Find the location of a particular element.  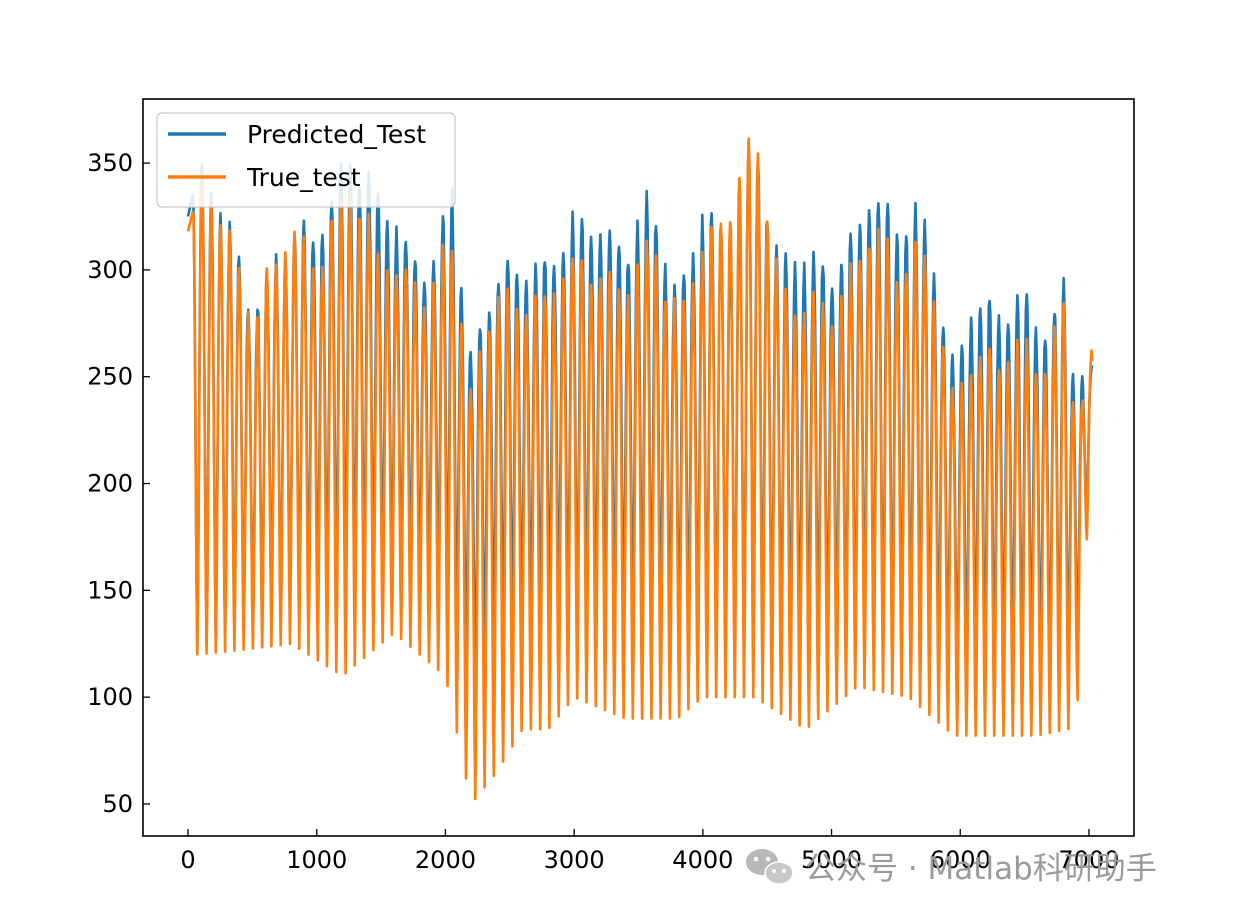

x-tick-label: 4000 is located at coordinates (702, 860).